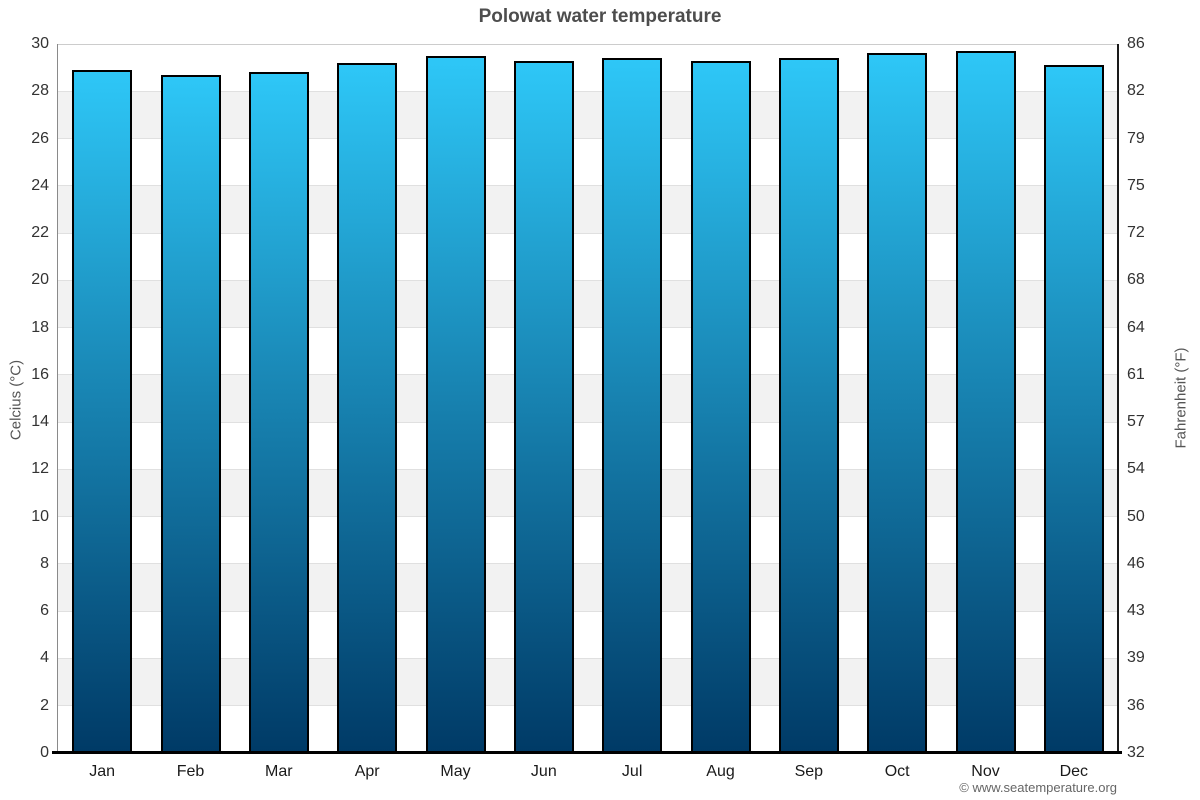 The height and width of the screenshot is (800, 1200). I want to click on bar-apr, so click(367, 407).